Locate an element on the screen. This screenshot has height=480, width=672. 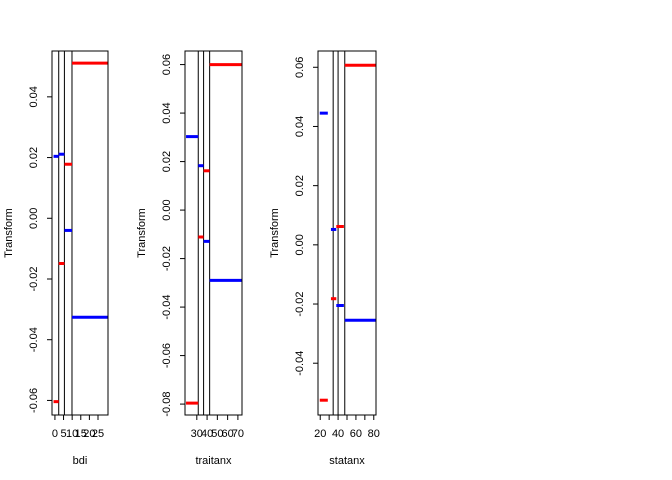
x-axis-title: statanx is located at coordinates (347, 461).